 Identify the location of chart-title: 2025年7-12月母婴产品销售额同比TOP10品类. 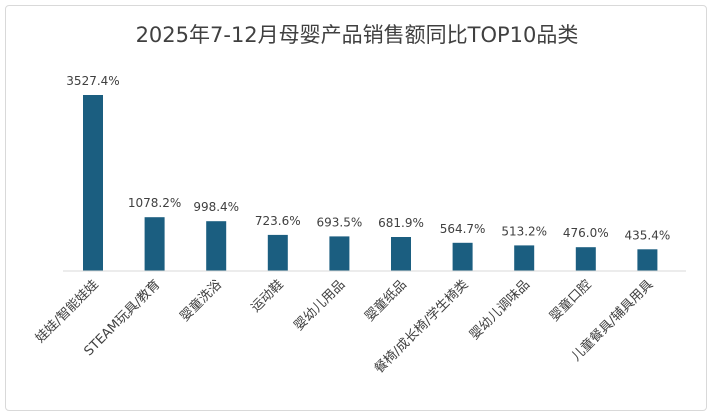
(357, 35).